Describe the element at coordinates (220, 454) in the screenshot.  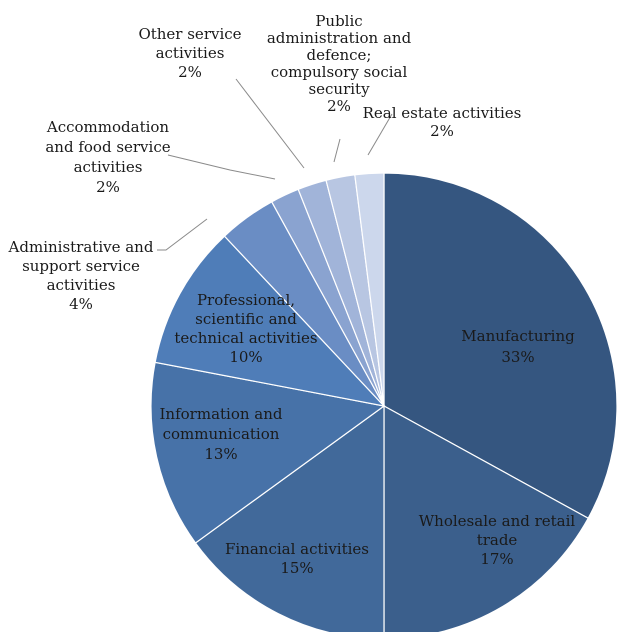
I see `slice-percent: 13%` at that location.